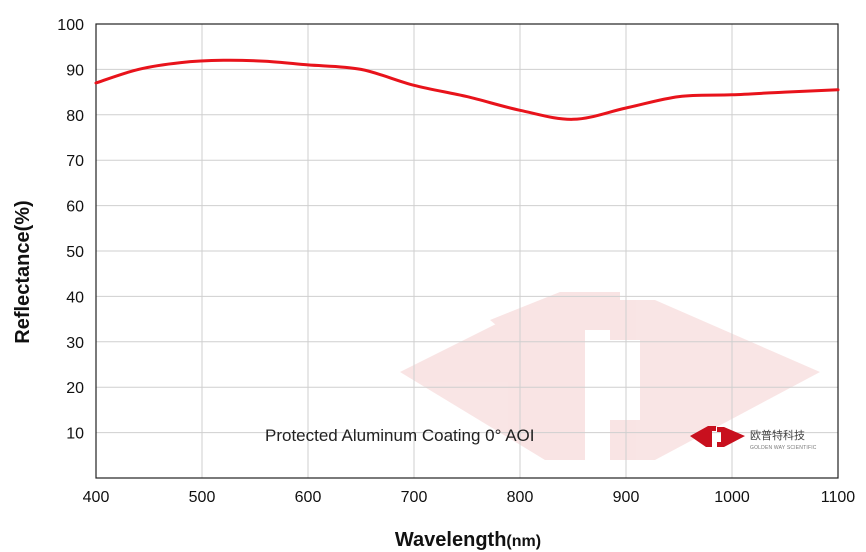 Image resolution: width=866 pixels, height=552 pixels. I want to click on x-tick-labels: 400 500 600 700 800 900 1000 1100, so click(469, 497).